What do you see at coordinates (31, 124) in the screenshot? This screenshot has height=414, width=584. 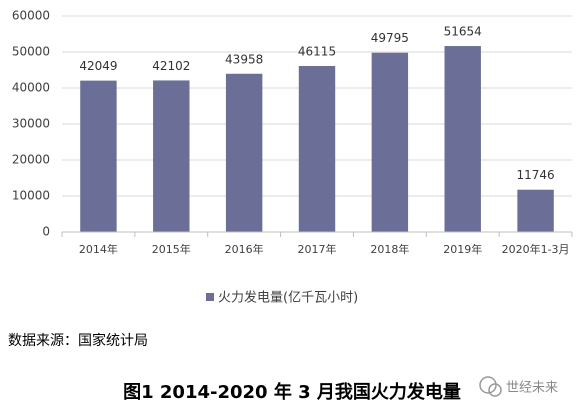 I see `y-tick-label: 30000` at bounding box center [31, 124].